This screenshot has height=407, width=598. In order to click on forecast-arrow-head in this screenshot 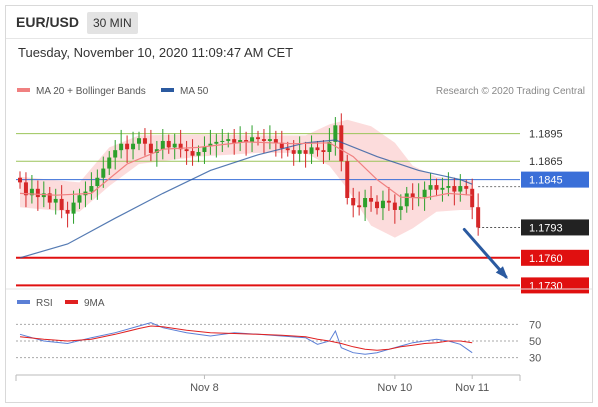, I will do `click(501, 273)`.